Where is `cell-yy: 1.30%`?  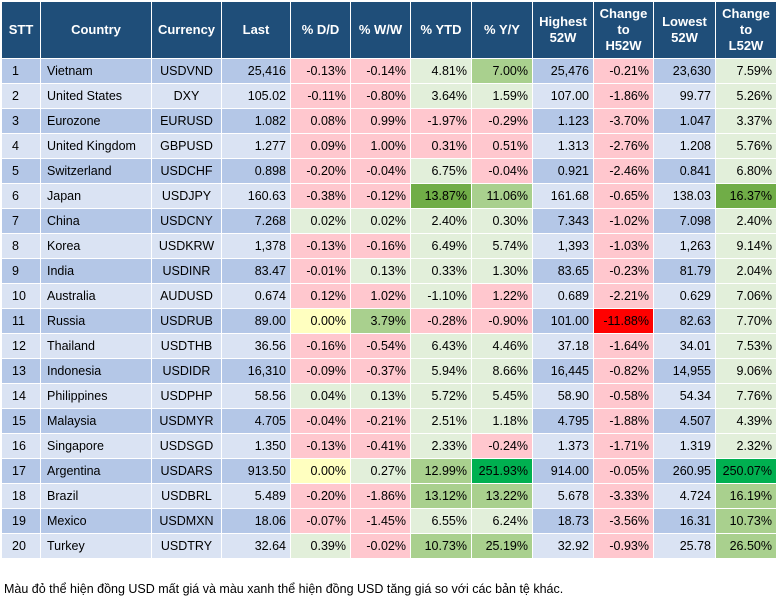 cell-yy: 1.30% is located at coordinates (502, 271).